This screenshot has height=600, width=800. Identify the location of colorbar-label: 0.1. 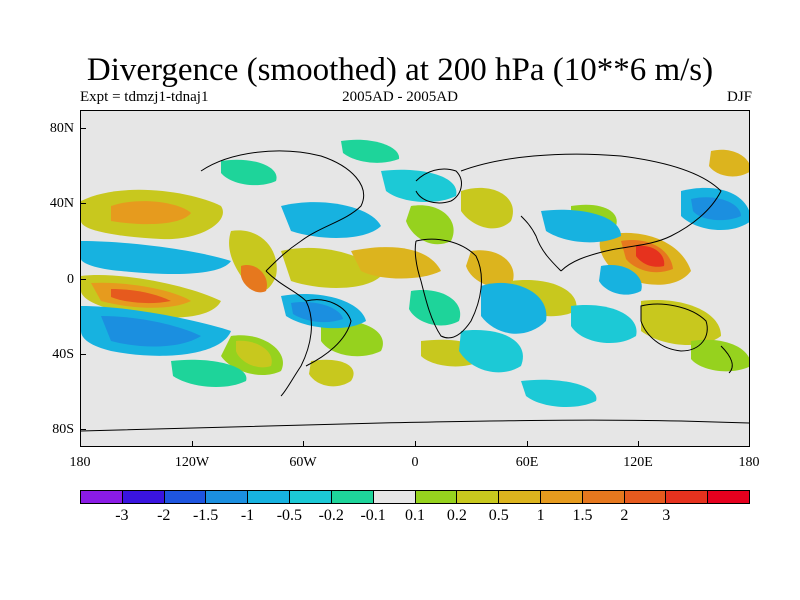
(415, 515).